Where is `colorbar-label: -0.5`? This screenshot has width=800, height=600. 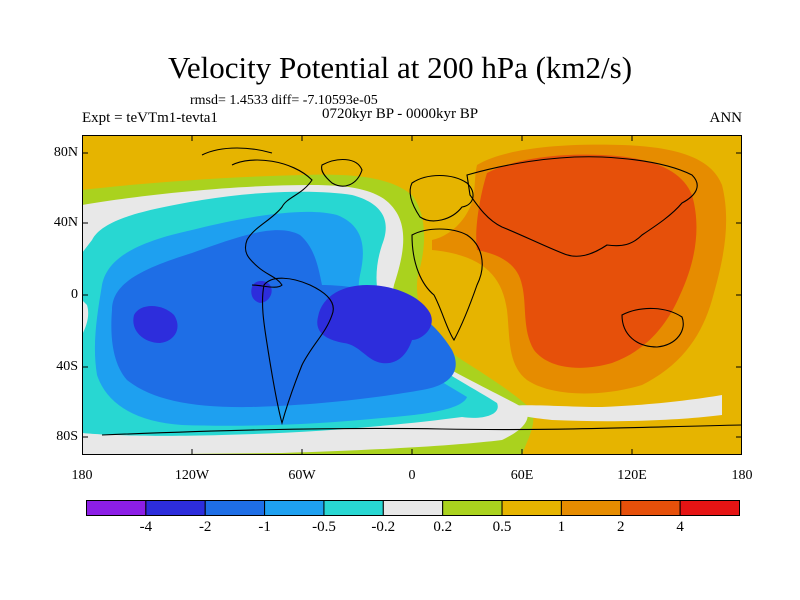
colorbar-label: -0.5 is located at coordinates (324, 527).